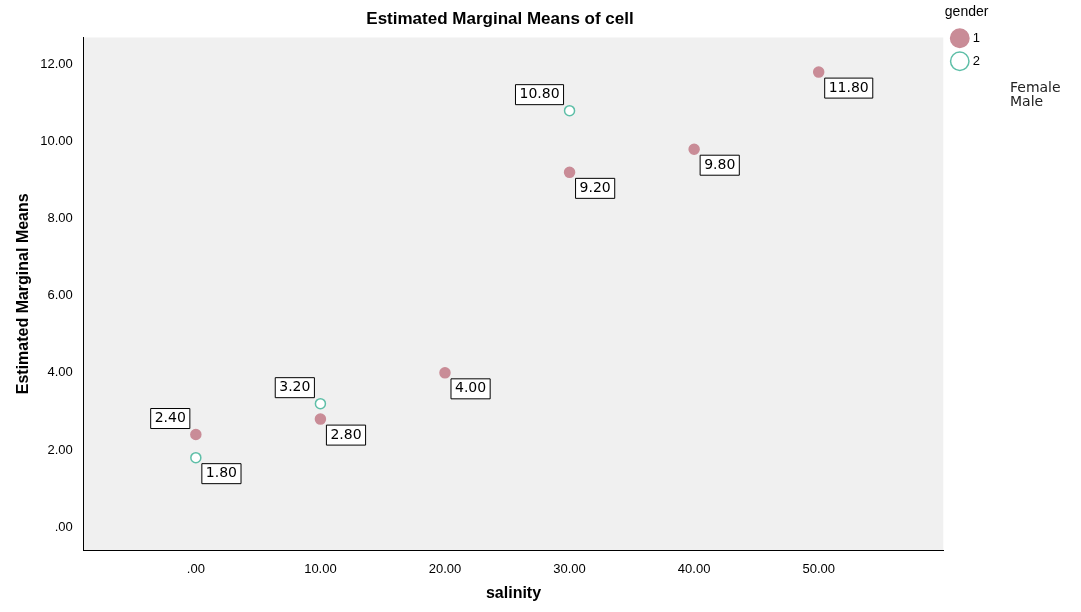 This screenshot has height=612, width=1081. I want to click on legend-title: gender, so click(966, 10).